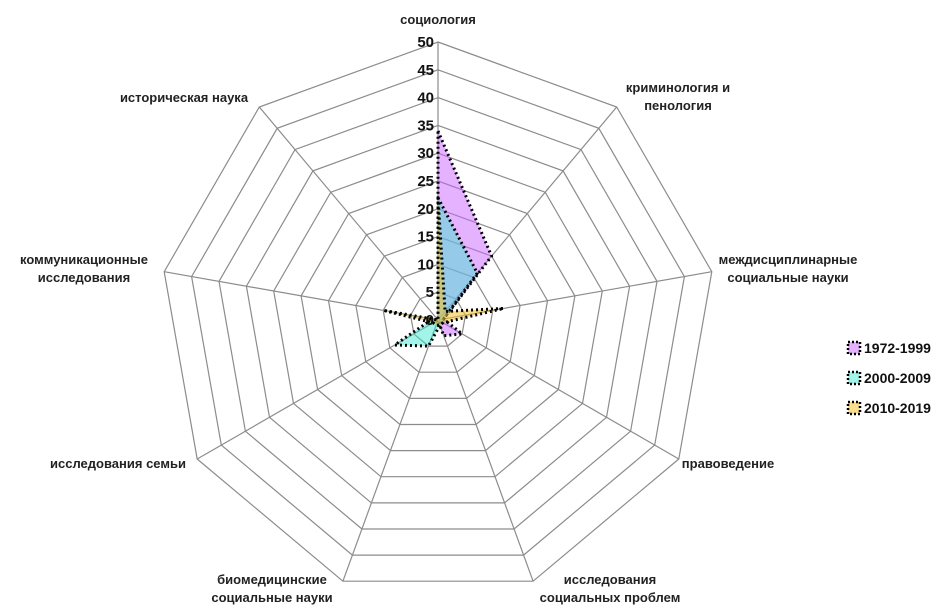  Describe the element at coordinates (84, 259) in the screenshot. I see `category-label-line: коммуникационные` at that location.